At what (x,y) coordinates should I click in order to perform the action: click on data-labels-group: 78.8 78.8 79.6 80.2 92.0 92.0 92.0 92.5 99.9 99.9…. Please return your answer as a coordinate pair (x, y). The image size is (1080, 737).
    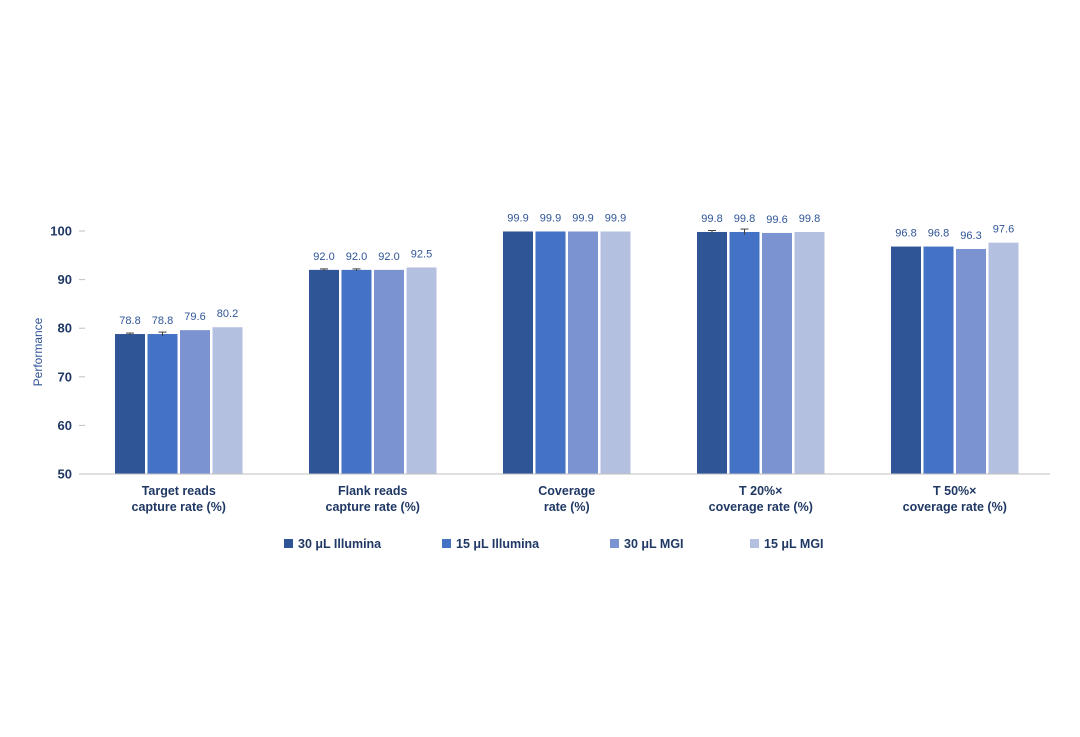
    Looking at the image, I should click on (566, 269).